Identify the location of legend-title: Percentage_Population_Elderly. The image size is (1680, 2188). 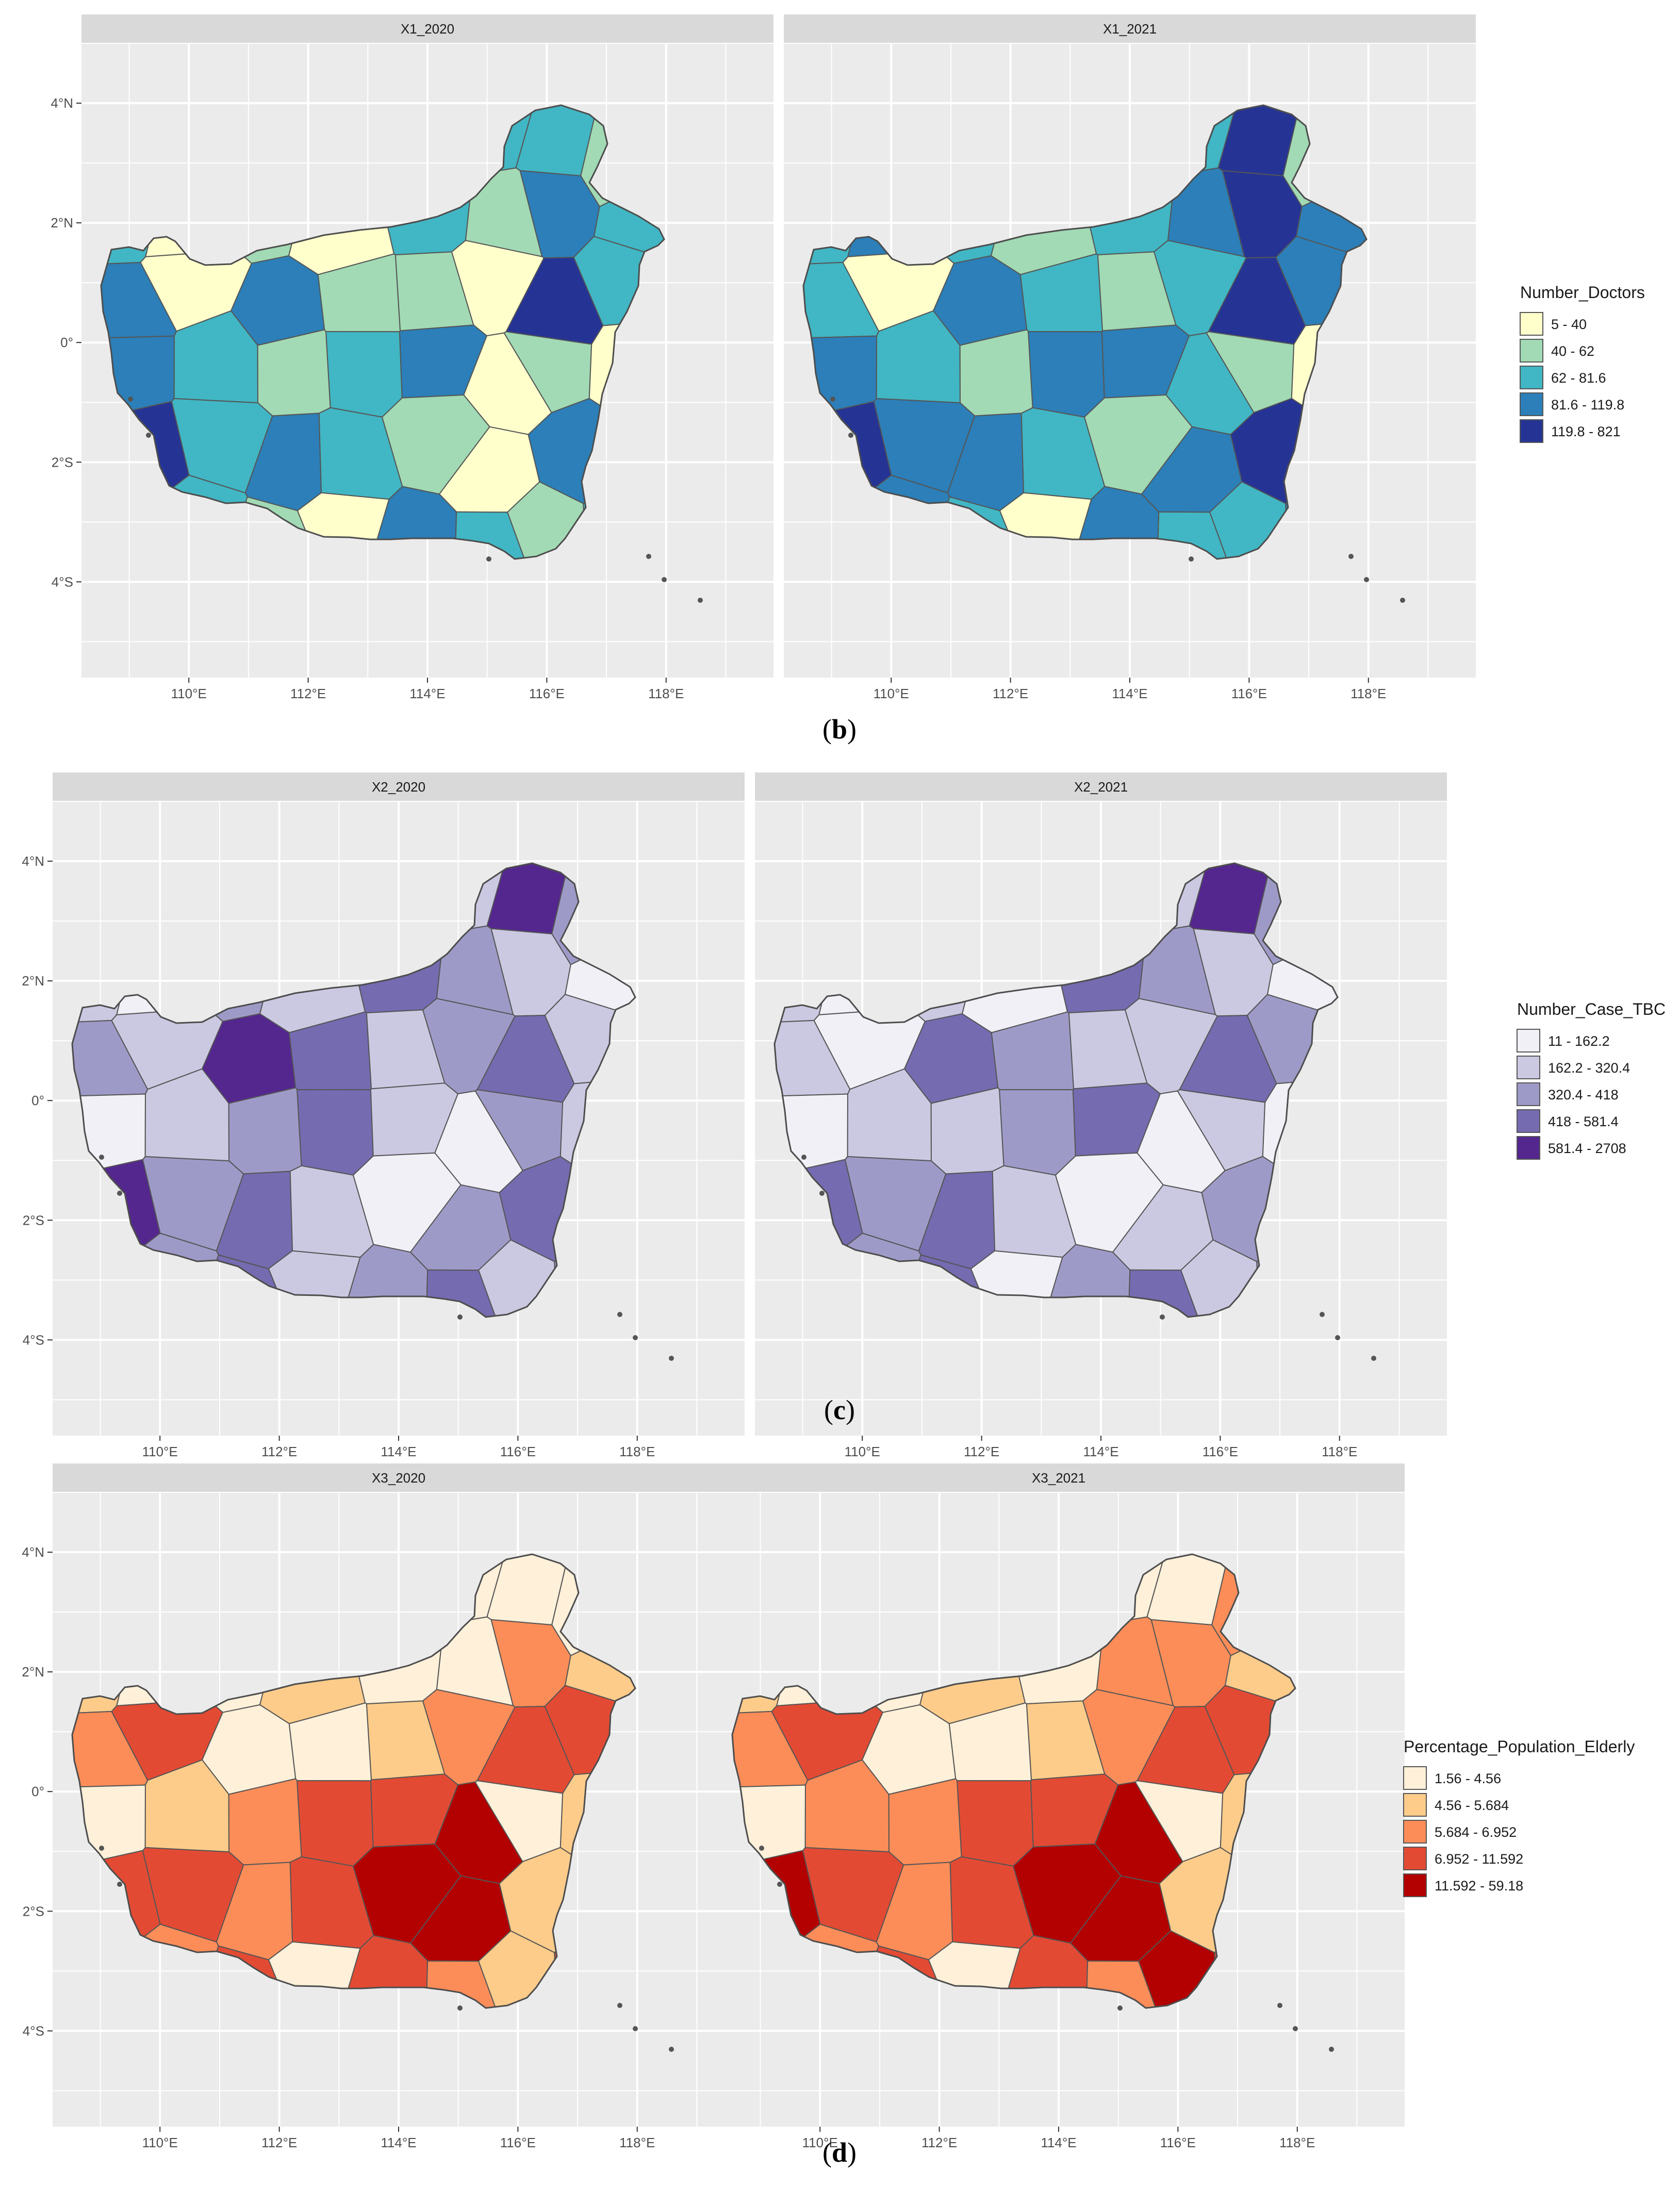
(1519, 1747).